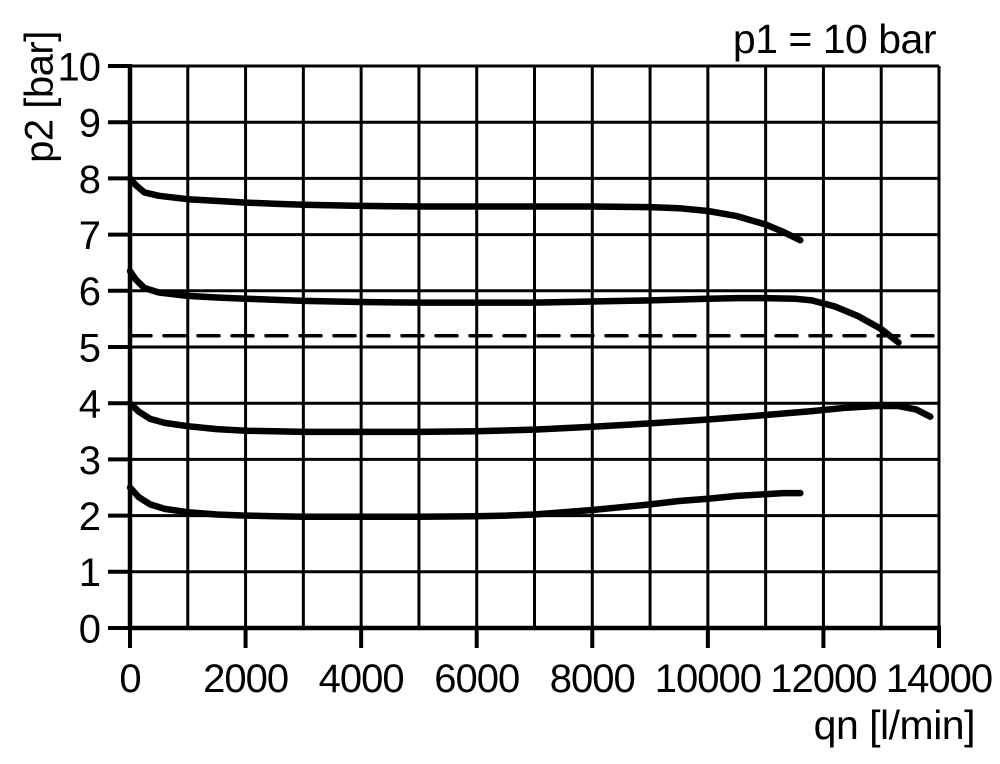 This screenshot has height=764, width=1000. What do you see at coordinates (823, 679) in the screenshot?
I see `x-tick-label: 12000` at bounding box center [823, 679].